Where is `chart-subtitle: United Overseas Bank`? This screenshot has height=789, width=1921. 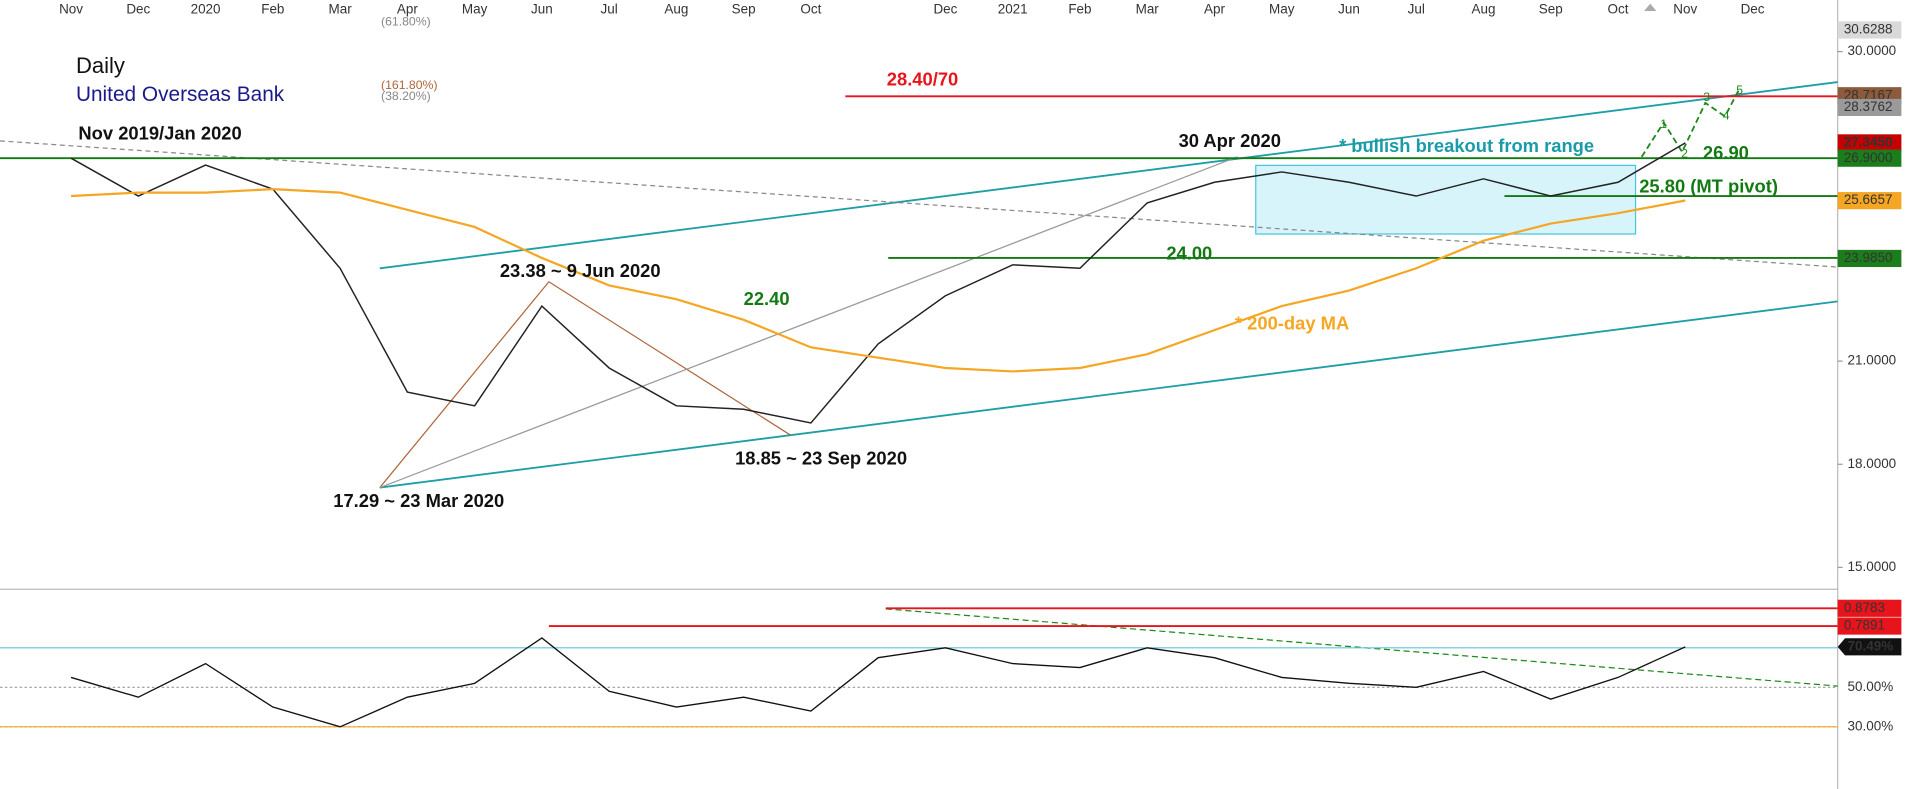 chart-subtitle: United Overseas Bank is located at coordinates (180, 94).